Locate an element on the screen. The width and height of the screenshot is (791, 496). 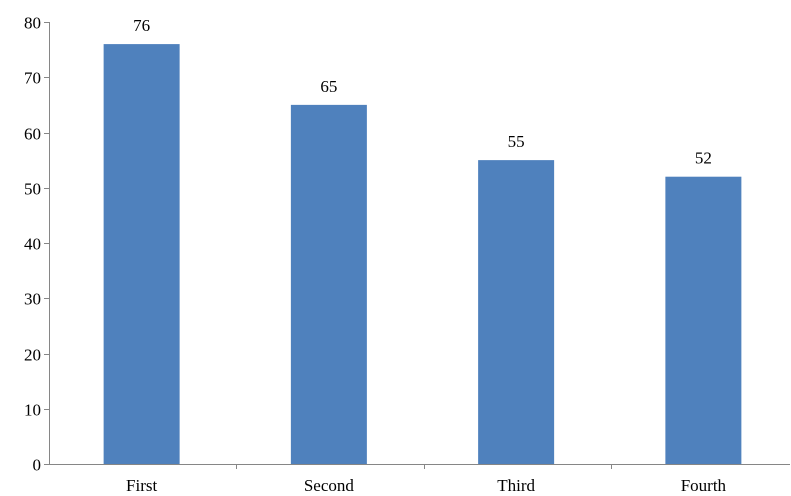
y-tick-label: 70 is located at coordinates (32, 78).